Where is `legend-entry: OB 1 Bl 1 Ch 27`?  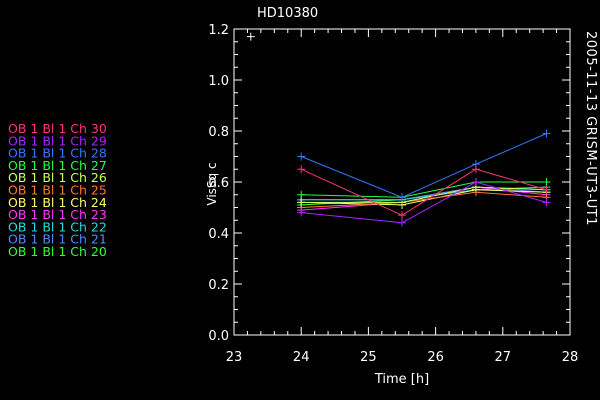 legend-entry: OB 1 Bl 1 Ch 27 is located at coordinates (57, 165).